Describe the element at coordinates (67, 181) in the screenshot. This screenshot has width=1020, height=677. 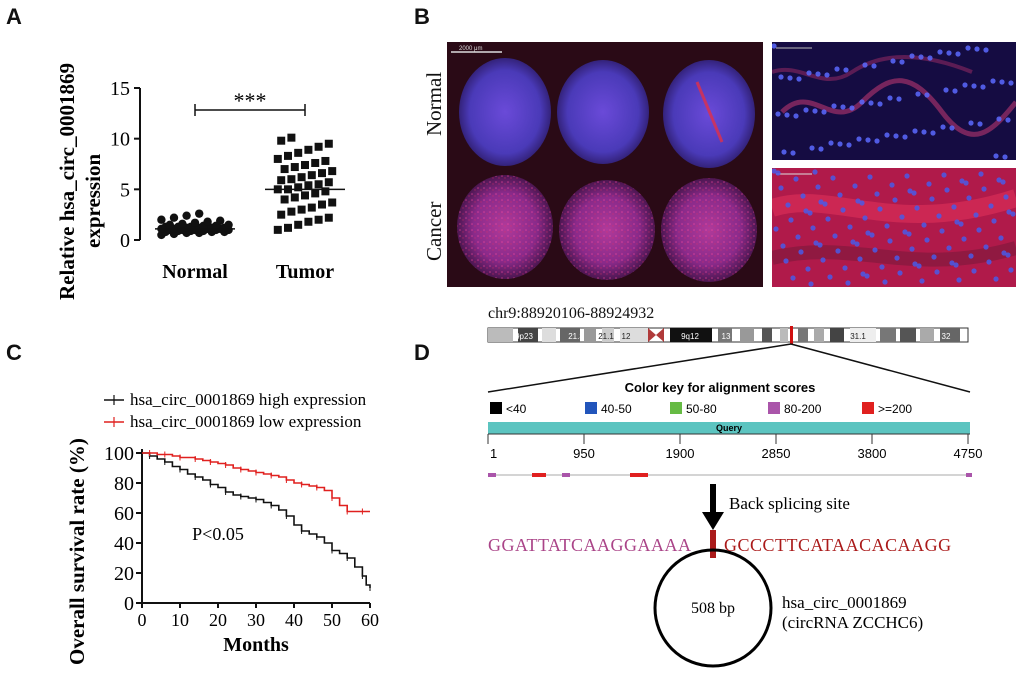
I see `panel-a-ylabel-line1: Relative hsa_circ_0001869` at that location.